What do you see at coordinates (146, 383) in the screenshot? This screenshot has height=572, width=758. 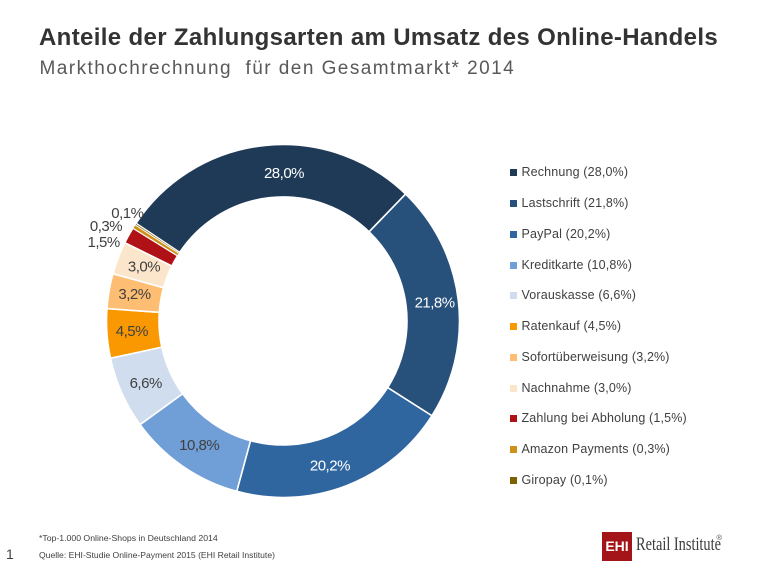 I see `svg-text: 6,6%` at bounding box center [146, 383].